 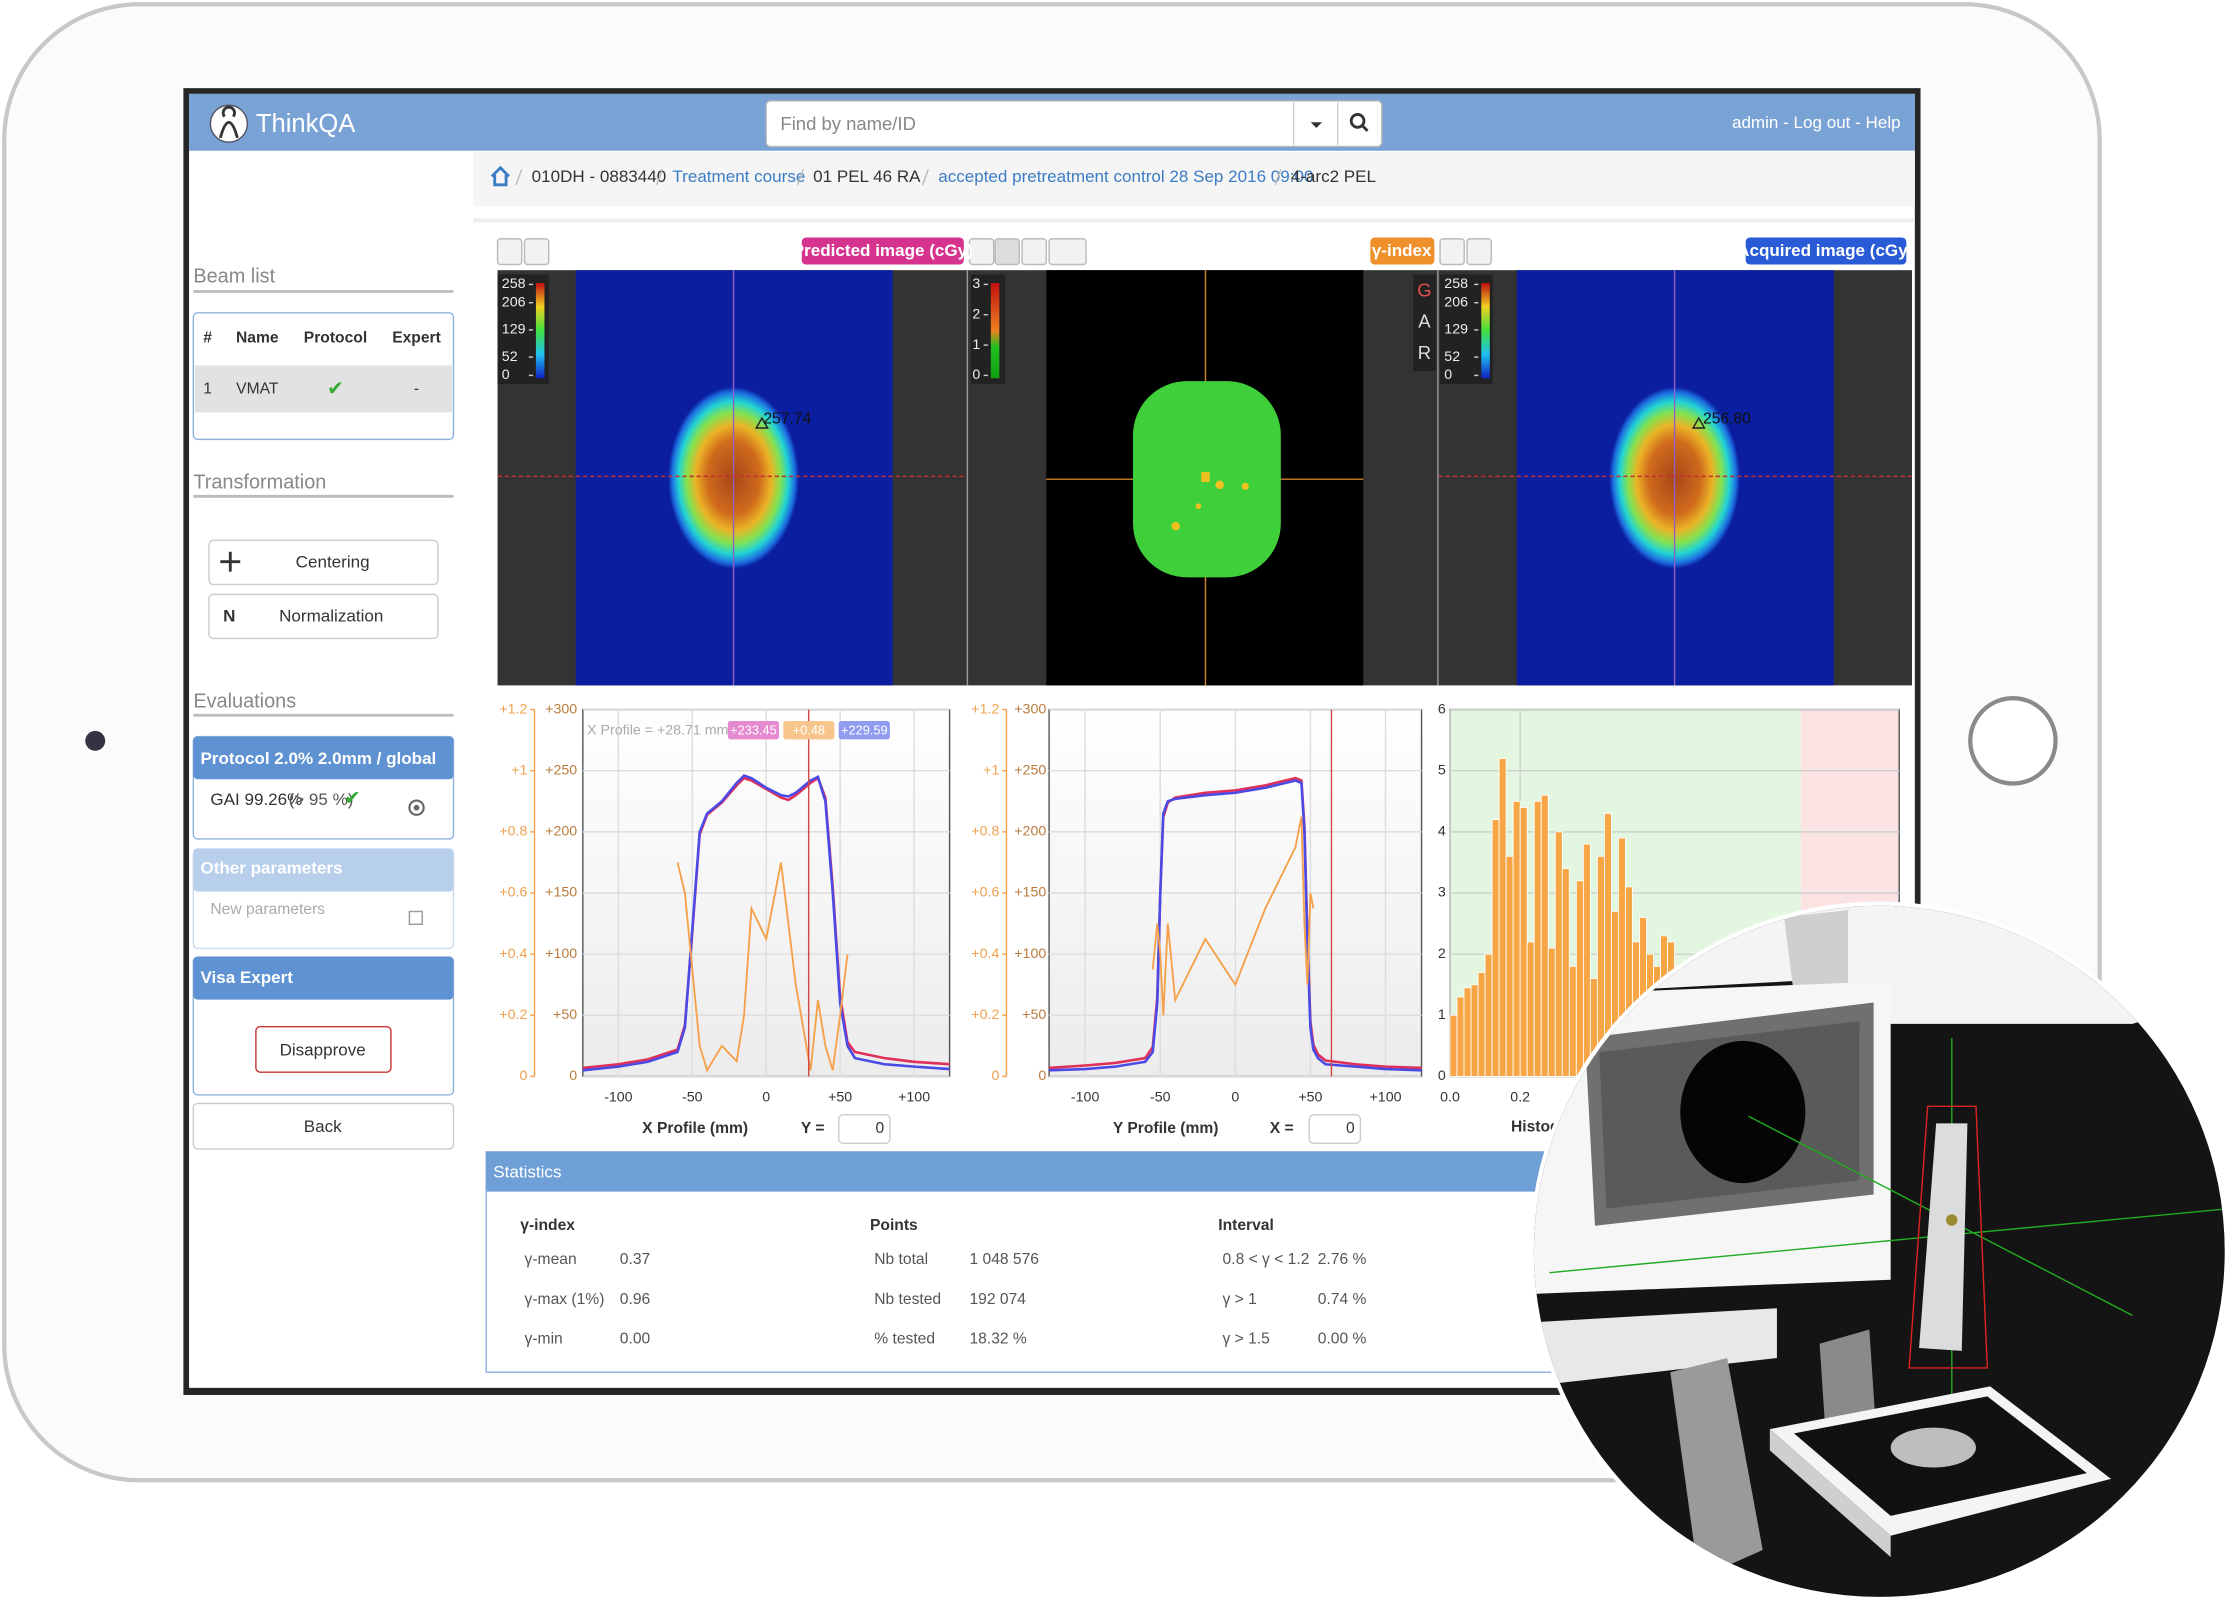 I want to click on readout: +229.59, so click(x=864, y=729).